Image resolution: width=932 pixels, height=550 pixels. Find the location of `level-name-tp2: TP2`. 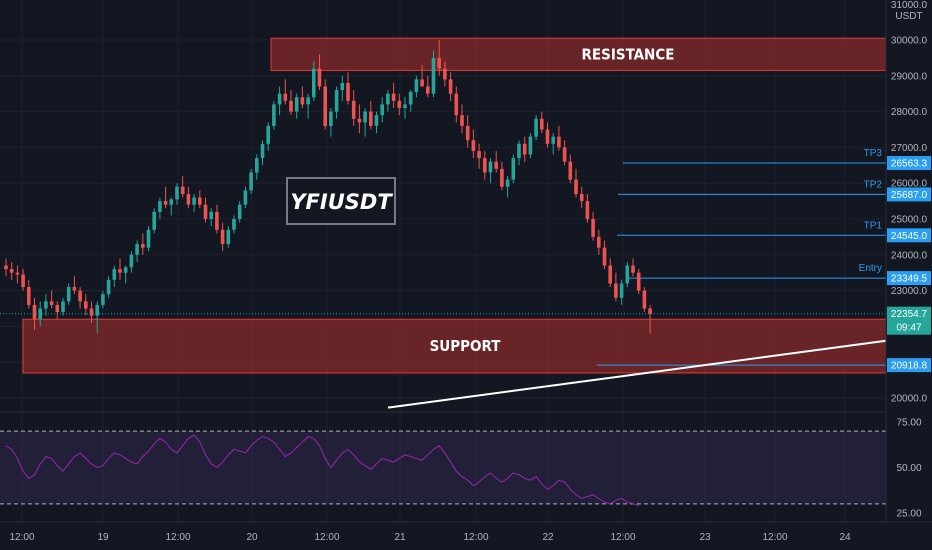

level-name-tp2: TP2 is located at coordinates (873, 184).